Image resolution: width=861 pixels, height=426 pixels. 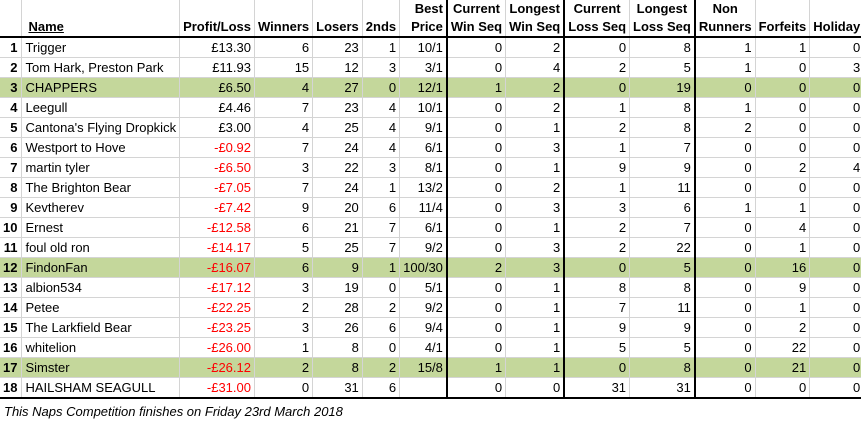 I want to click on seconds-cell: 3, so click(x=381, y=67).